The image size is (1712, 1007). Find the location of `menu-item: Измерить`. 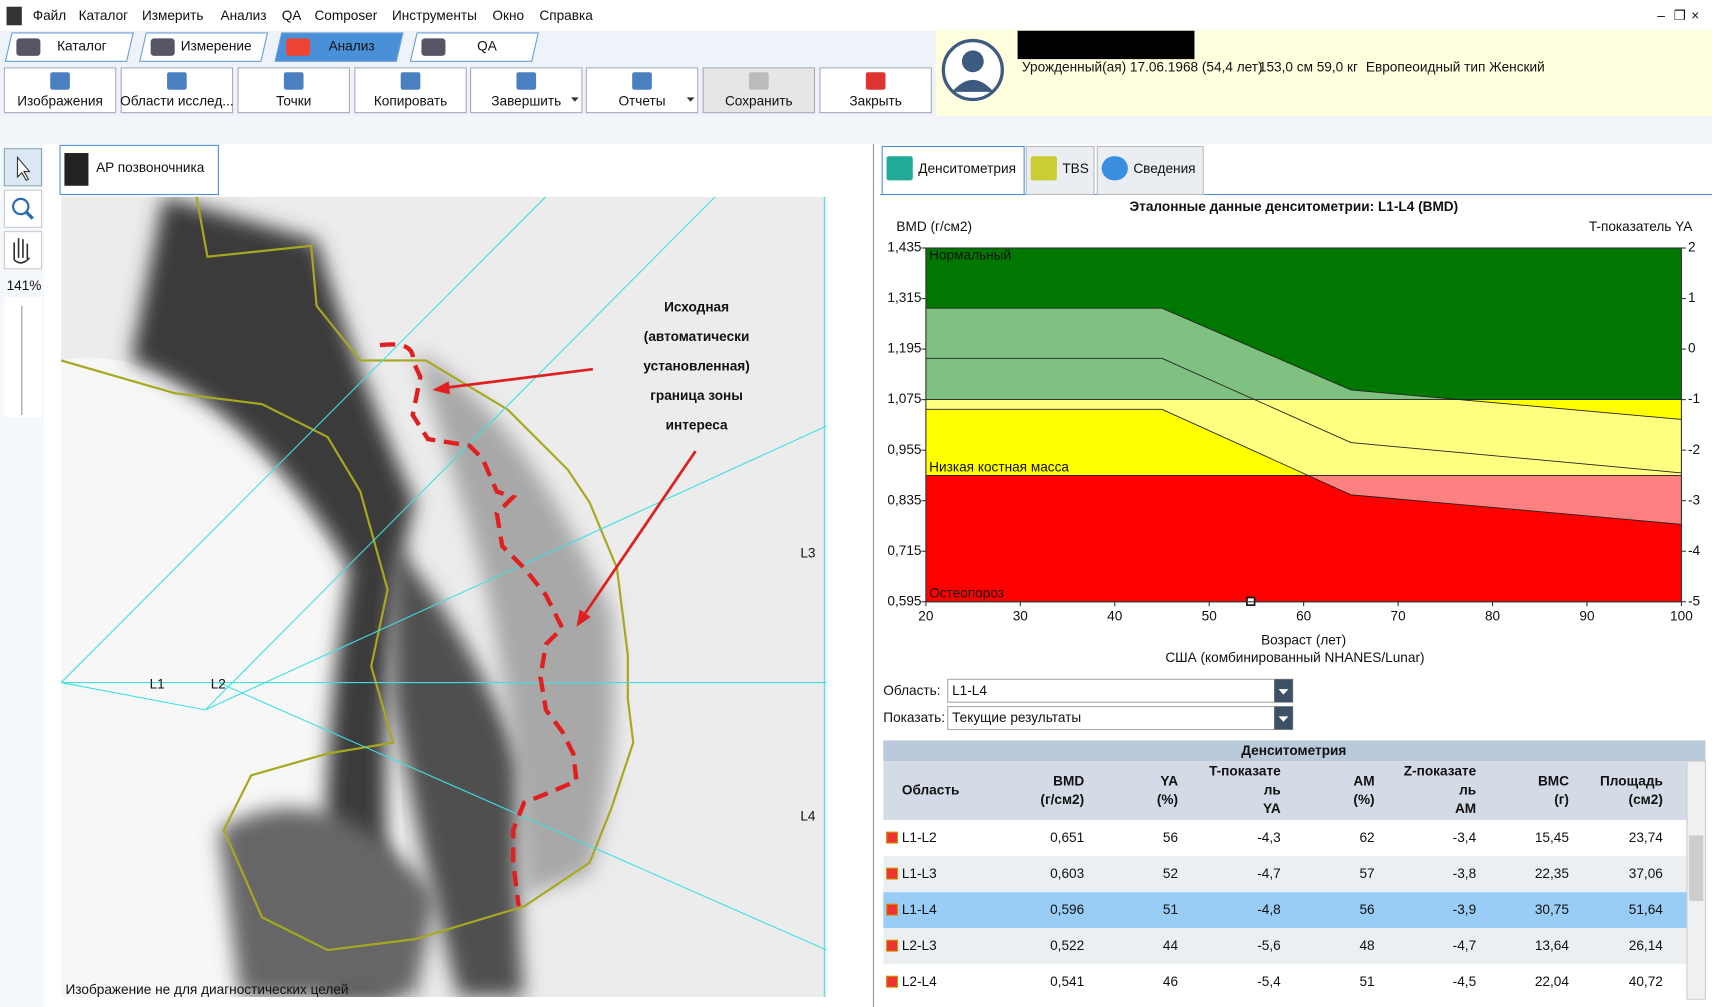

menu-item: Измерить is located at coordinates (173, 15).